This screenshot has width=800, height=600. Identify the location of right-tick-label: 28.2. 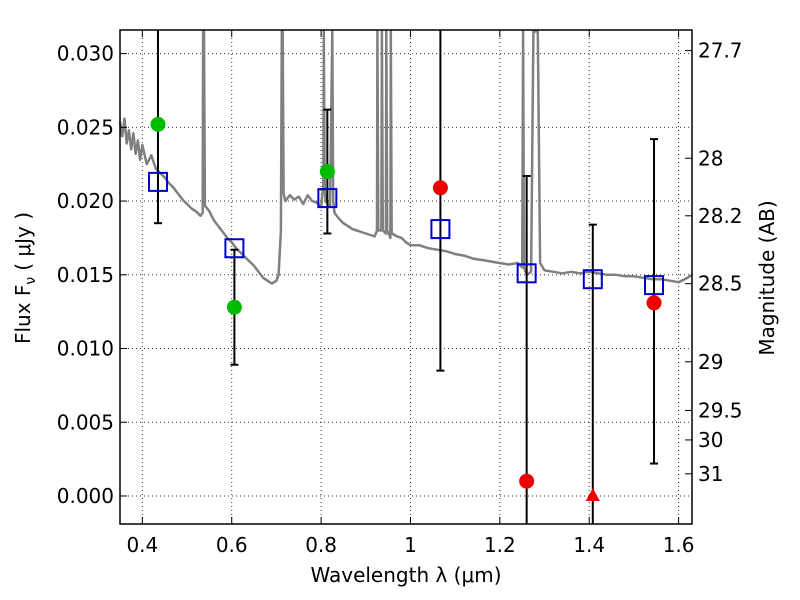
(720, 216).